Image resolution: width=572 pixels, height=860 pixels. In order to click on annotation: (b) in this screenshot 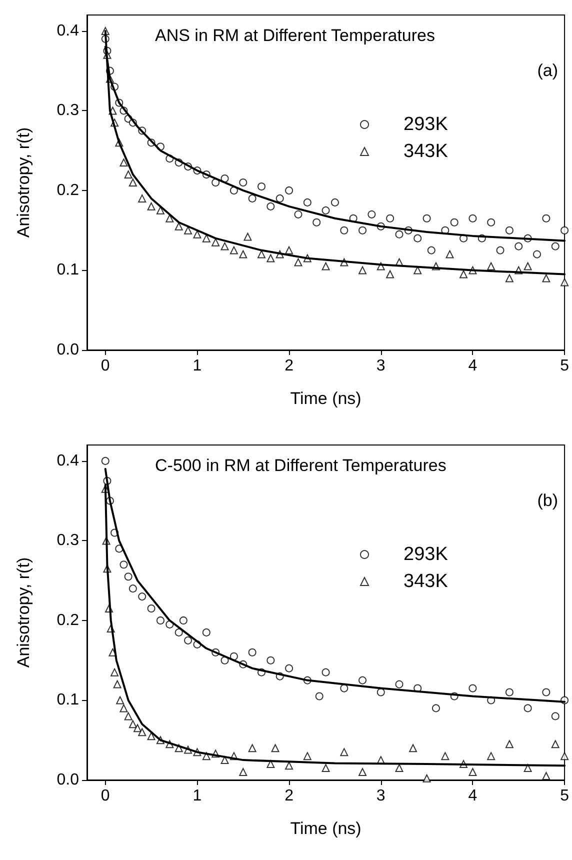, I will do `click(547, 500)`.